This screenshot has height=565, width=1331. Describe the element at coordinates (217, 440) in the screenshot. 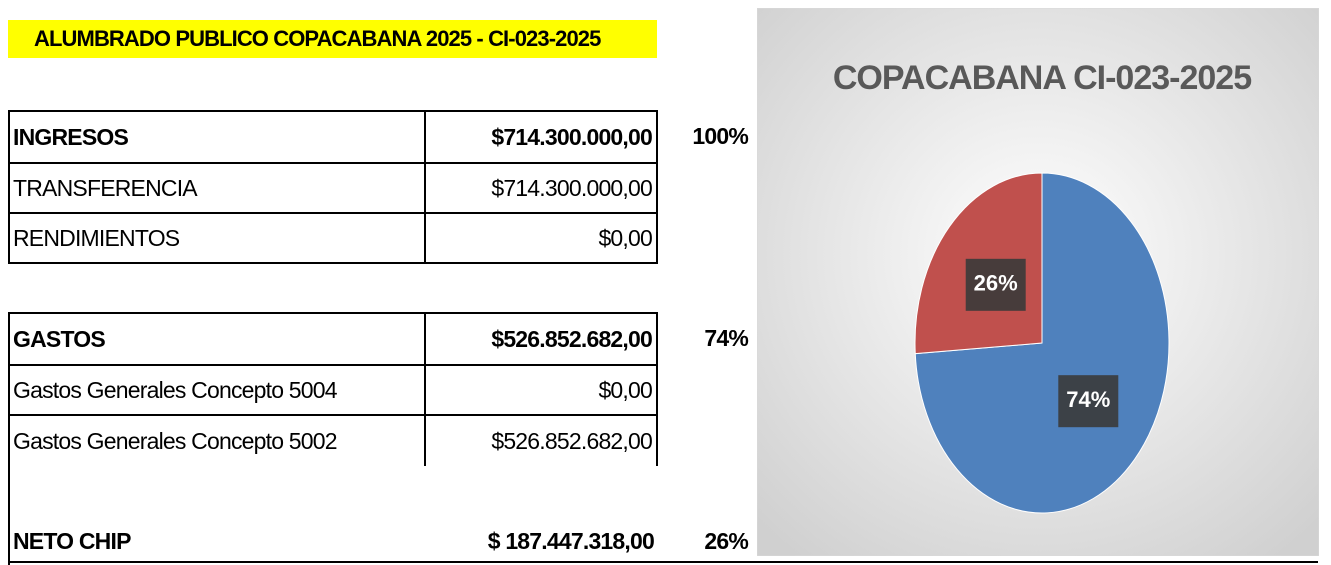

I see `row-label: Gastos Generales Concepto 5002` at that location.